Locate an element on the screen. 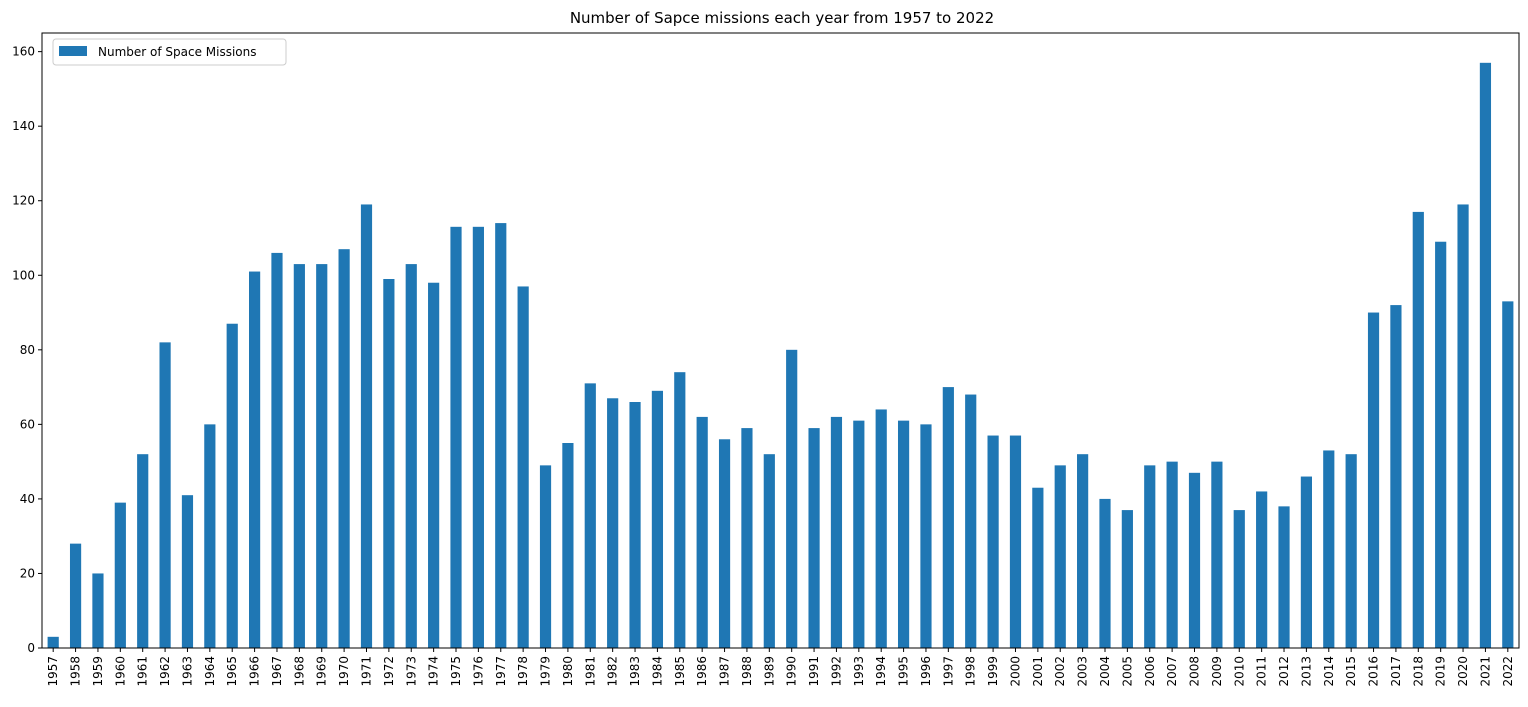 This screenshot has width=1528, height=707. x-tick-label: 1981 is located at coordinates (590, 671).